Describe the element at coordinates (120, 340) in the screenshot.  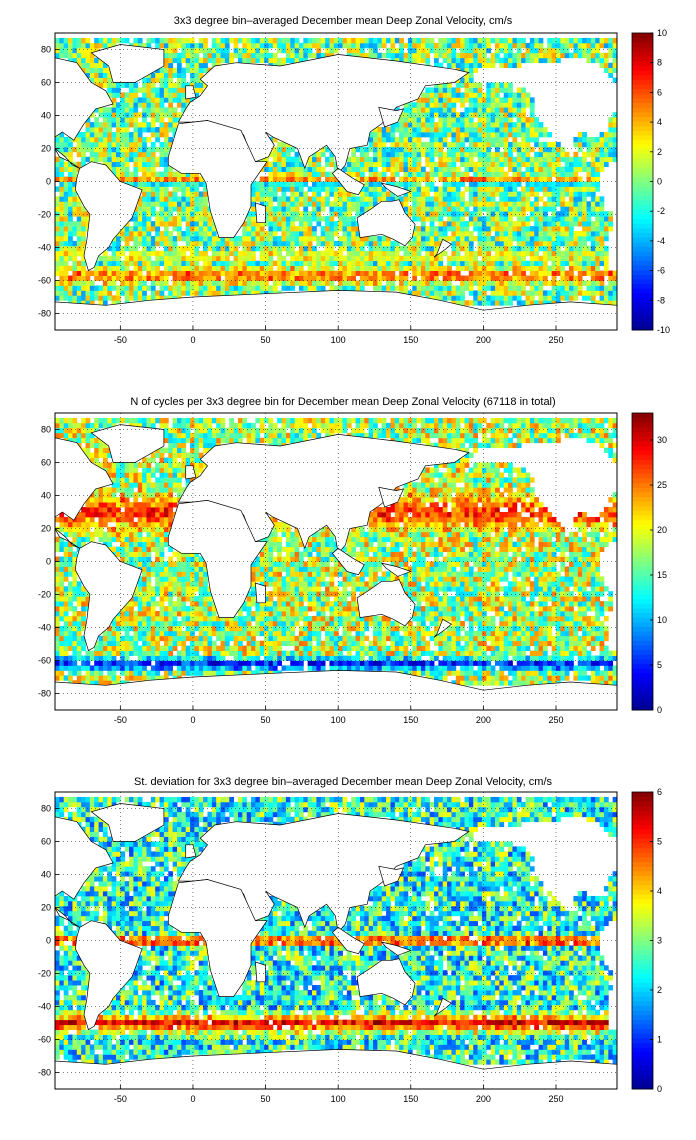
I see `x-tick-label: -50` at that location.